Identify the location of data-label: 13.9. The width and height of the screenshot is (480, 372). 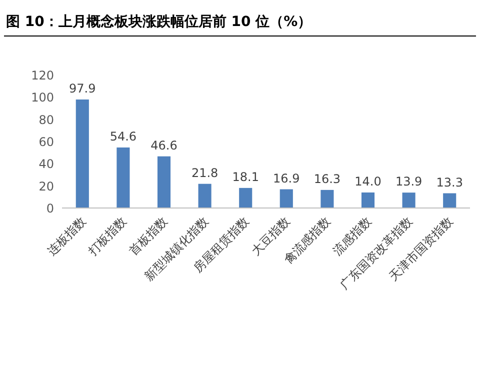
(408, 181).